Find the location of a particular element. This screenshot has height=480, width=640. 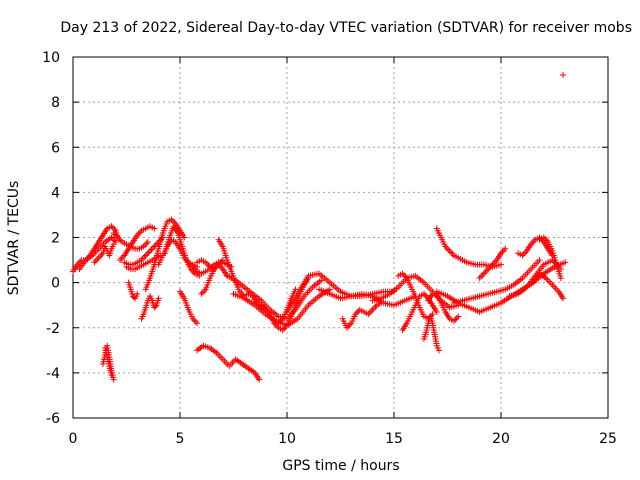

x-tick-label: 15 is located at coordinates (394, 439).